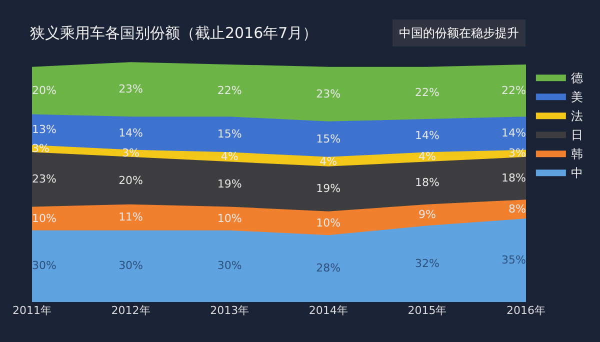 Image resolution: width=600 pixels, height=342 pixels. I want to click on data-label: 8%, so click(517, 209).